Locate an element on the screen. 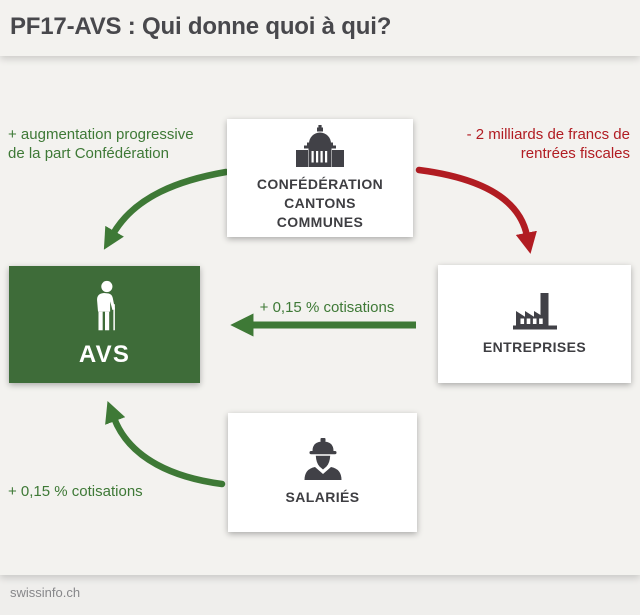 This screenshot has width=640, height=615. node-label-line: COMMUNES is located at coordinates (320, 221).